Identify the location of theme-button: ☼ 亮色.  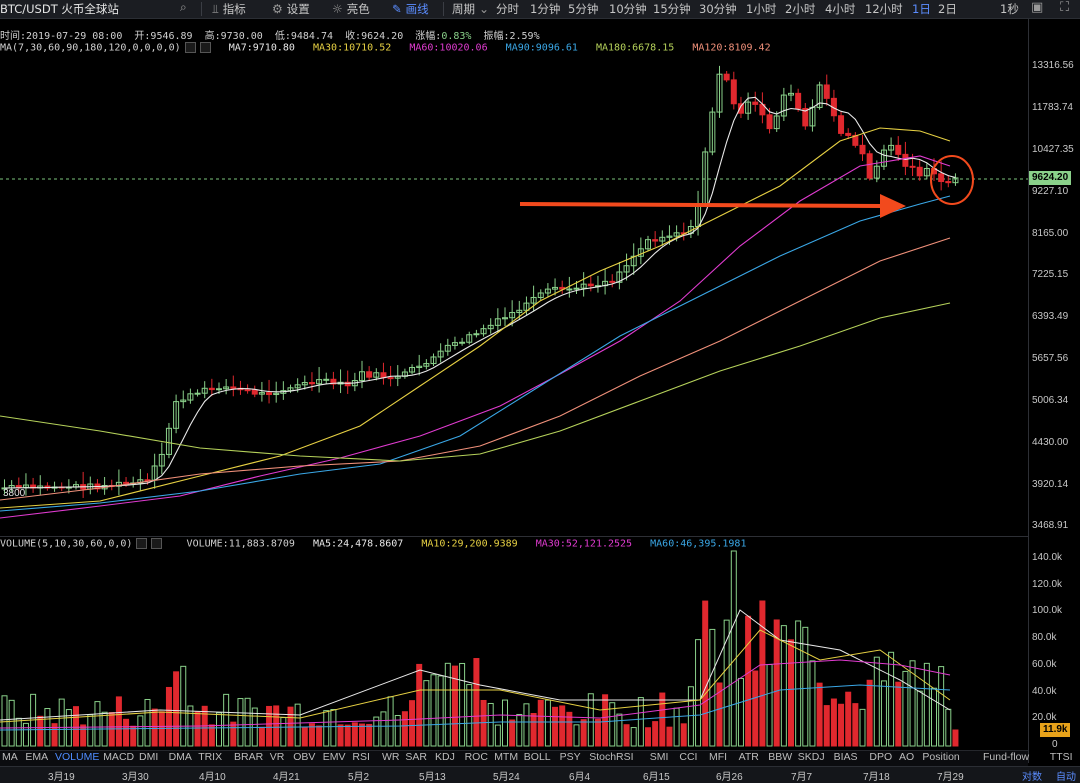
(351, 9).